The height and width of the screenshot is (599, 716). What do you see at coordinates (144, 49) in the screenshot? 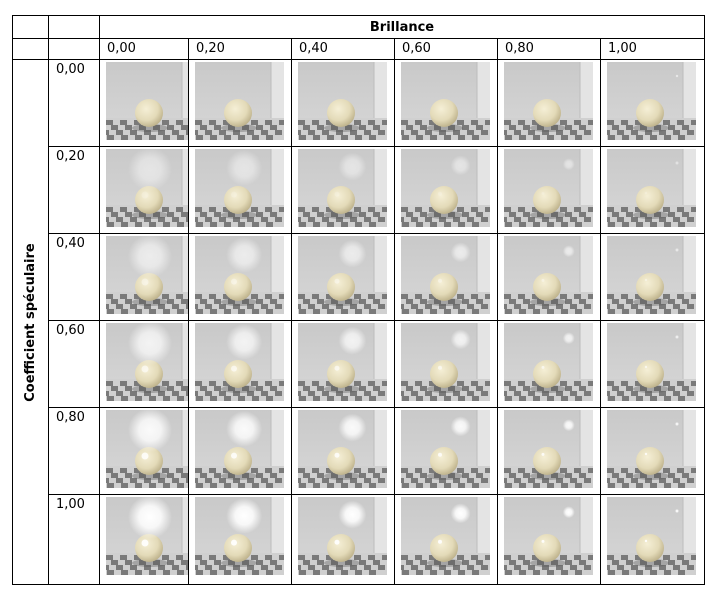
I see `column-header: 0,00` at bounding box center [144, 49].